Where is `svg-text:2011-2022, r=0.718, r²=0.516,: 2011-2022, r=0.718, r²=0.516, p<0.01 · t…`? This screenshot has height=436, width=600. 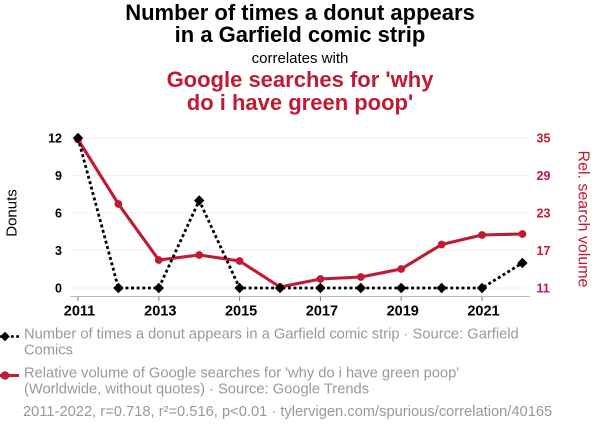
svg-text:2011-2022, r=0.718, r²=0.516,: 2011-2022, r=0.718, r²=0.516, p<0.01 · t… is located at coordinates (287, 412).